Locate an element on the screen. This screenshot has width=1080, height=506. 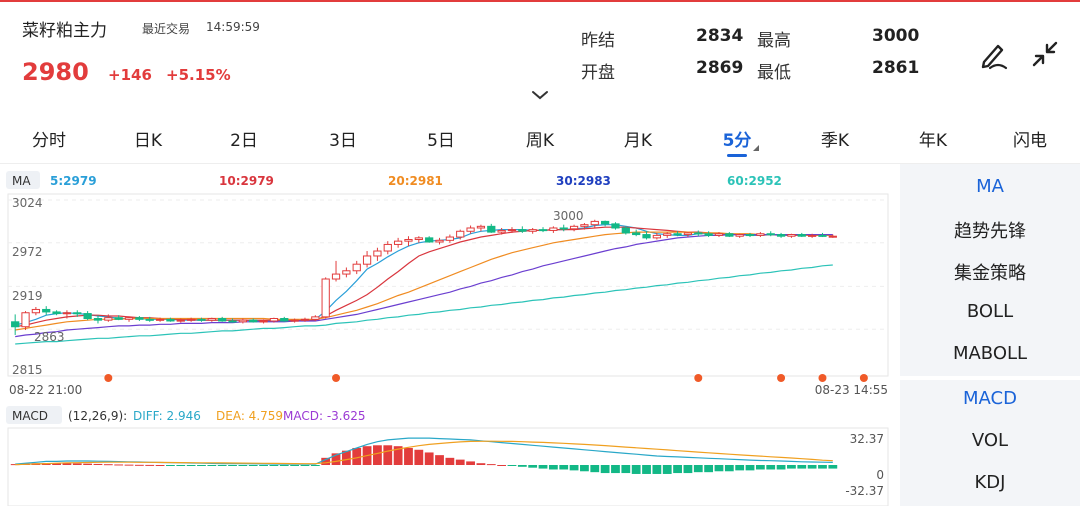
macd-legend-tag: MACD is located at coordinates (30, 416).